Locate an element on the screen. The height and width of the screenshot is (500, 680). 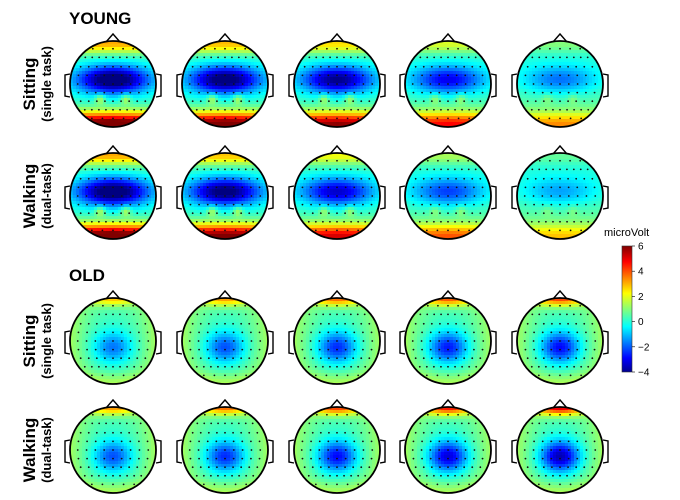
row-label-young-sitting: Sitting (single task) is located at coordinates (37, 84).